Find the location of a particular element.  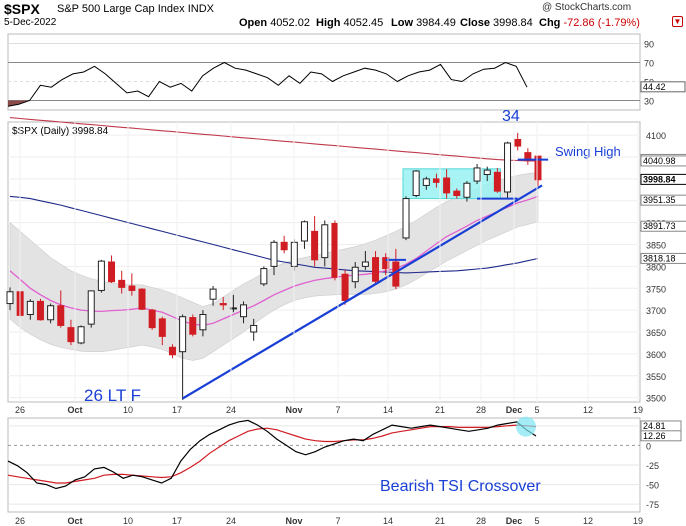

tsi-x-axis-label: 19 is located at coordinates (638, 521).